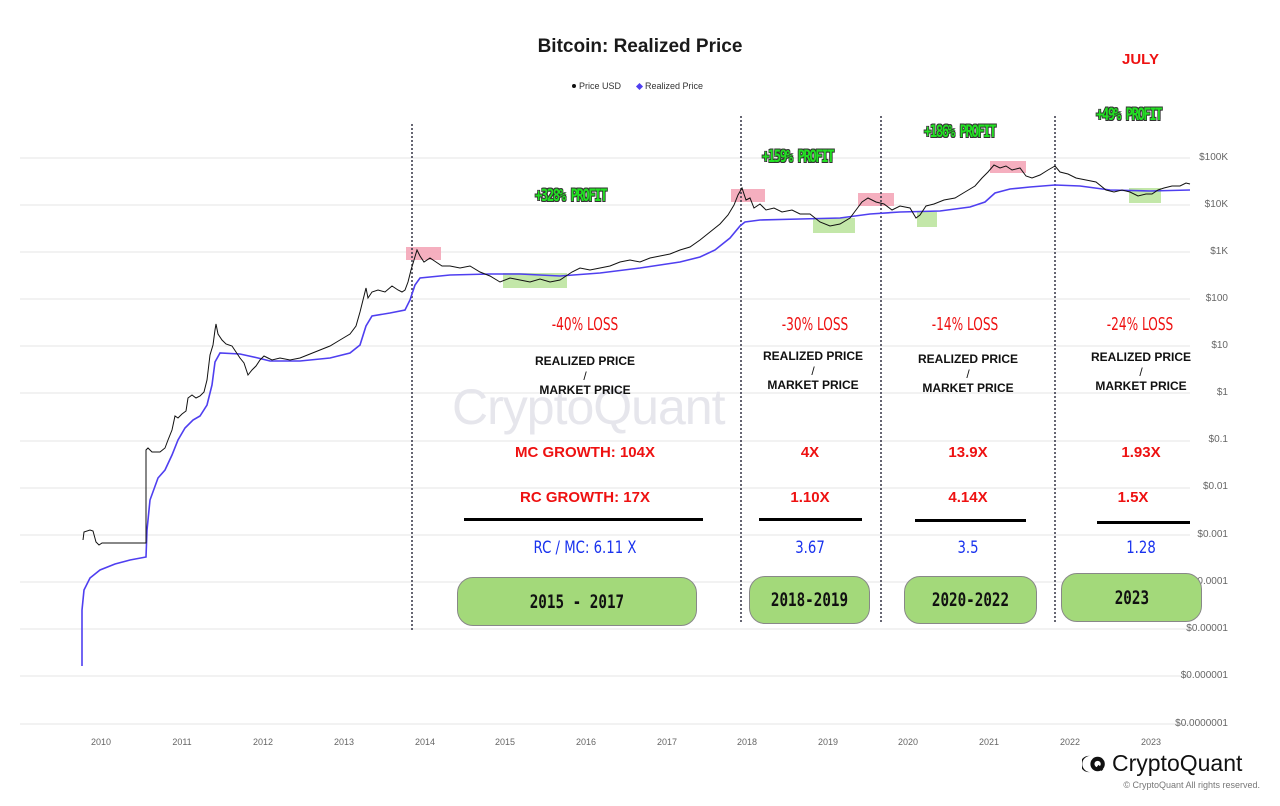 The image size is (1280, 806). I want to click on mc-growth-label: 4X, so click(810, 452).